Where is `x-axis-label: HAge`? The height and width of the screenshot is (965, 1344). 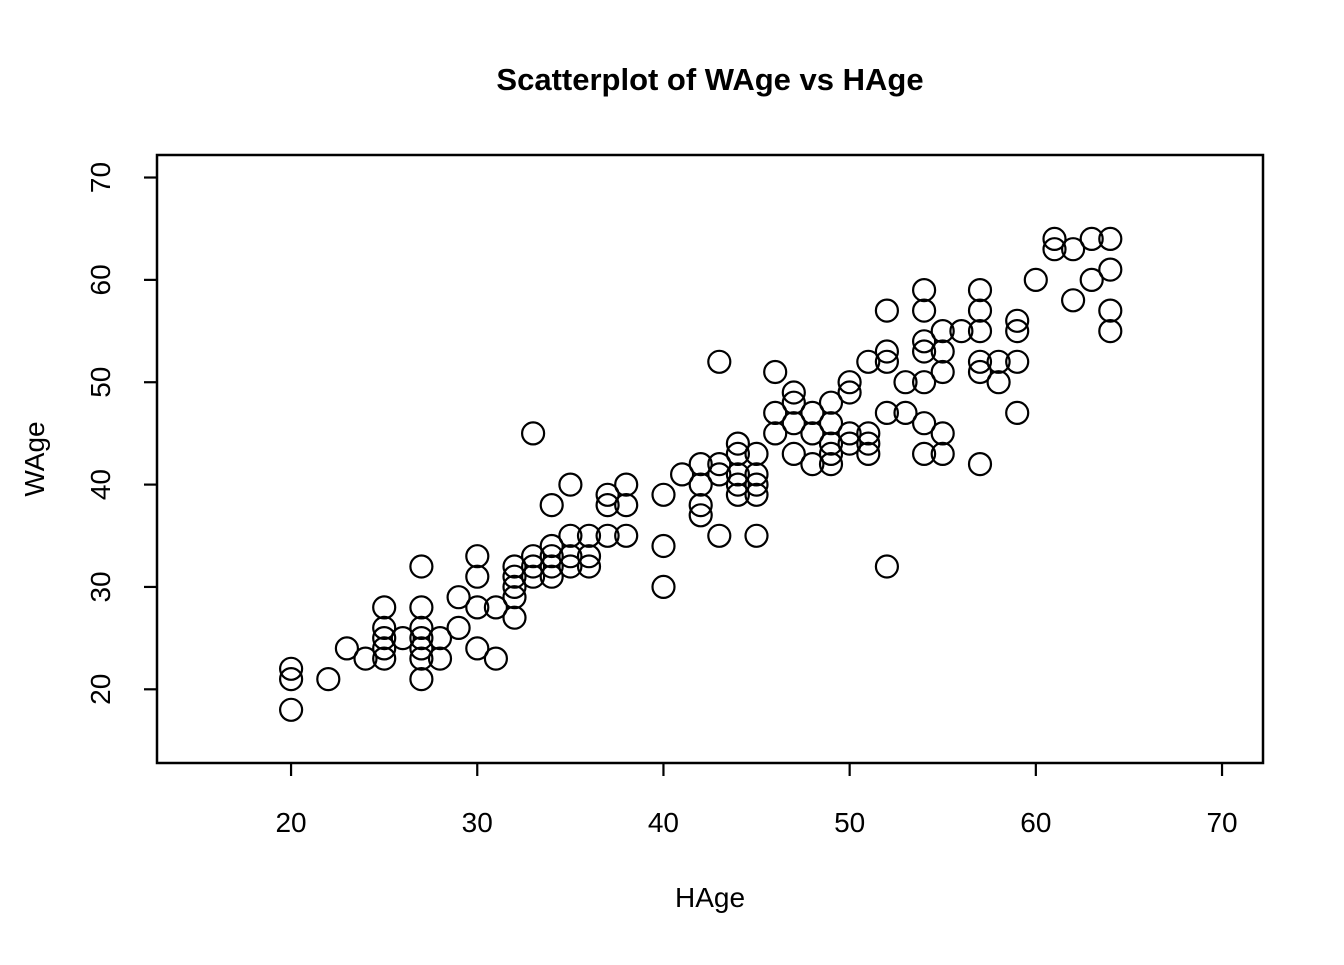
x-axis-label: HAge is located at coordinates (710, 897).